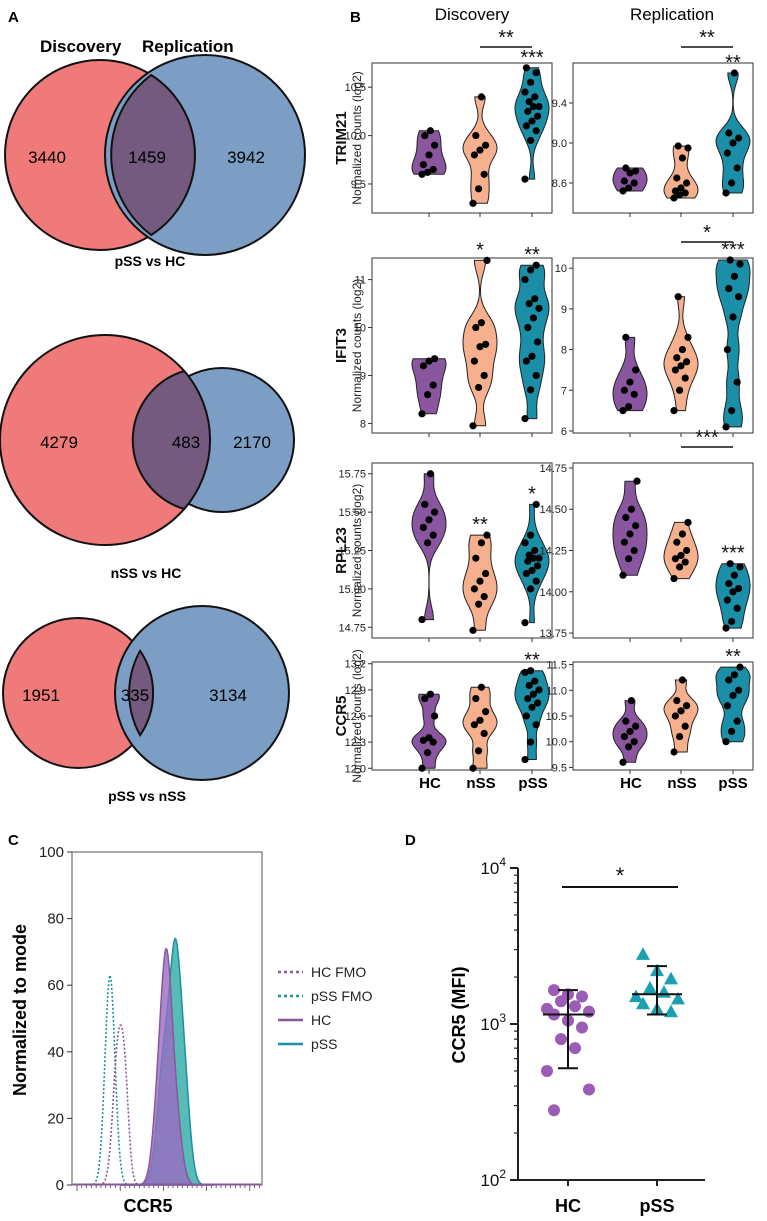  Describe the element at coordinates (338, 972) in the screenshot. I see `legend-label-hc-fmo: HC FMO` at that location.